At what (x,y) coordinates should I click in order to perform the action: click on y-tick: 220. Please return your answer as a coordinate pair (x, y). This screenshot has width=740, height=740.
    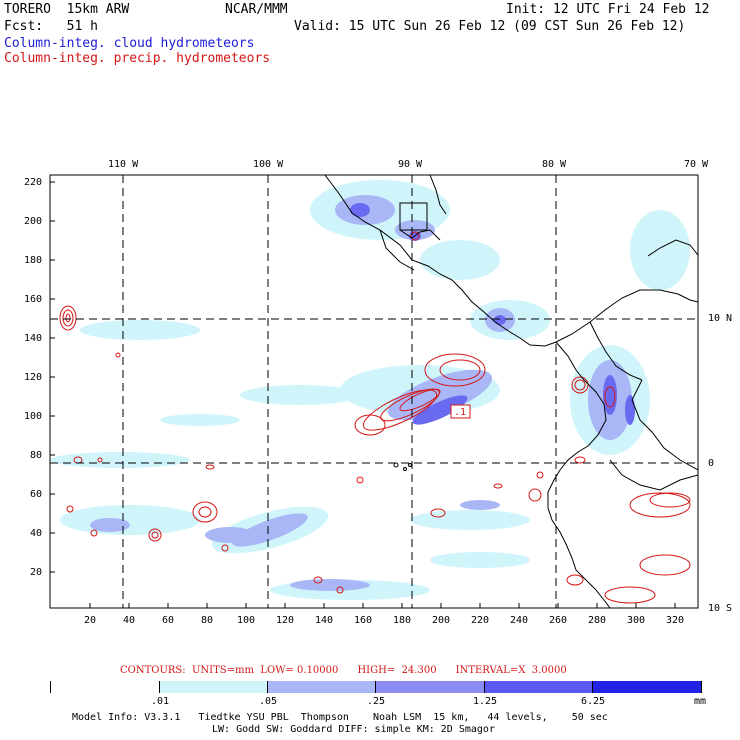
    Looking at the image, I should click on (33, 182).